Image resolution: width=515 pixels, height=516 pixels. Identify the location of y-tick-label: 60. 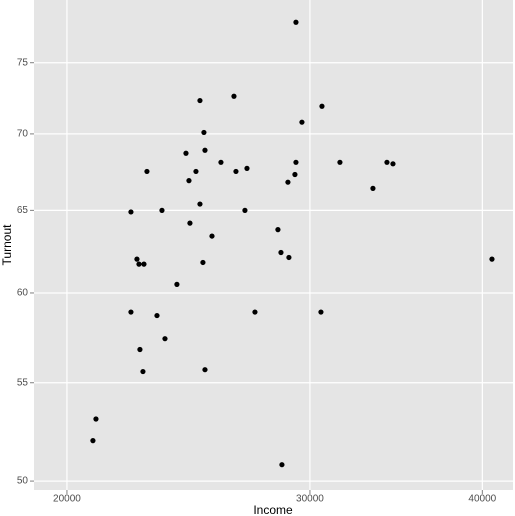
(23, 293).